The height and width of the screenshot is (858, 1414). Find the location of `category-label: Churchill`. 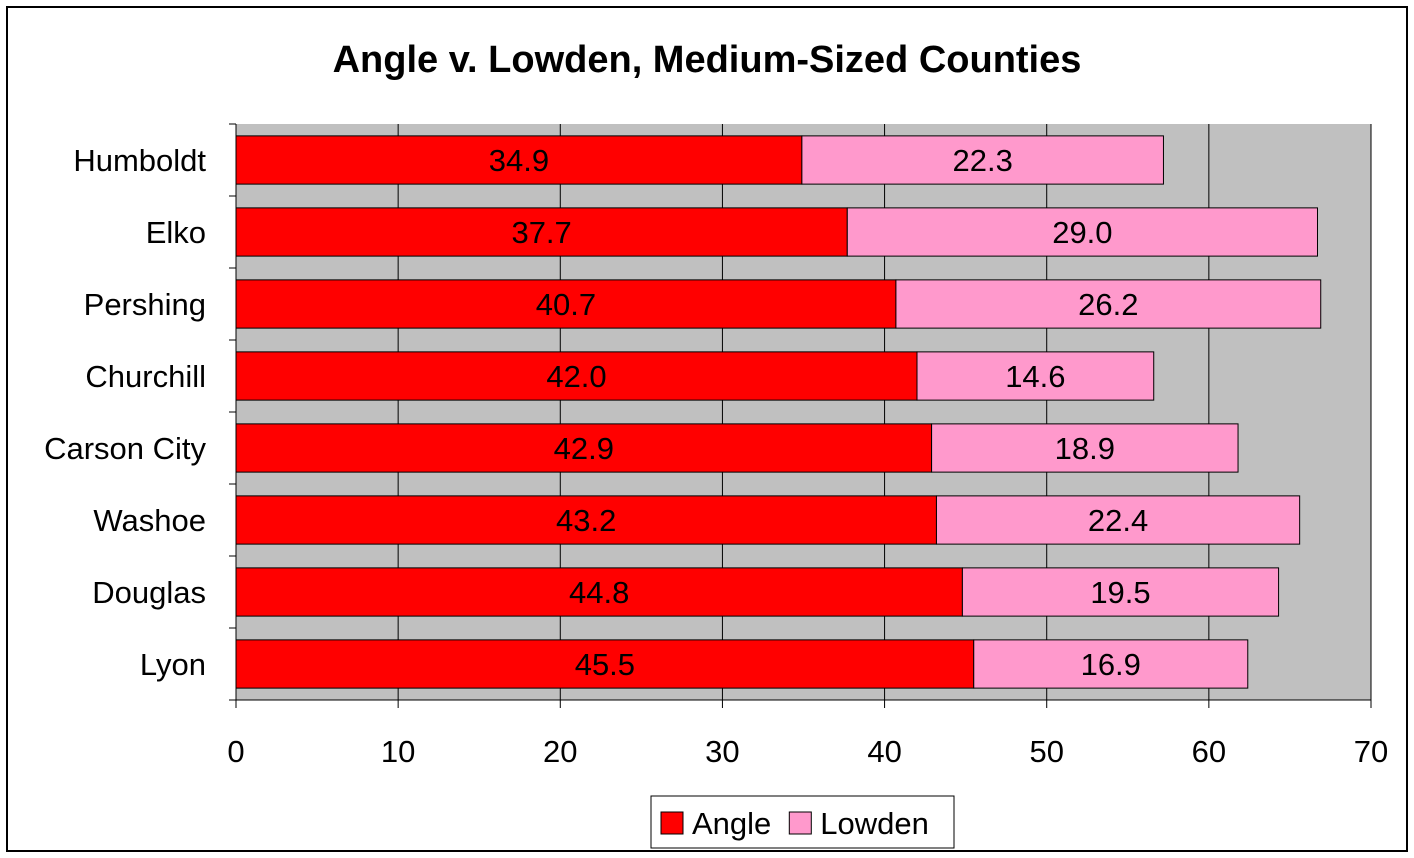

category-label: Churchill is located at coordinates (145, 376).